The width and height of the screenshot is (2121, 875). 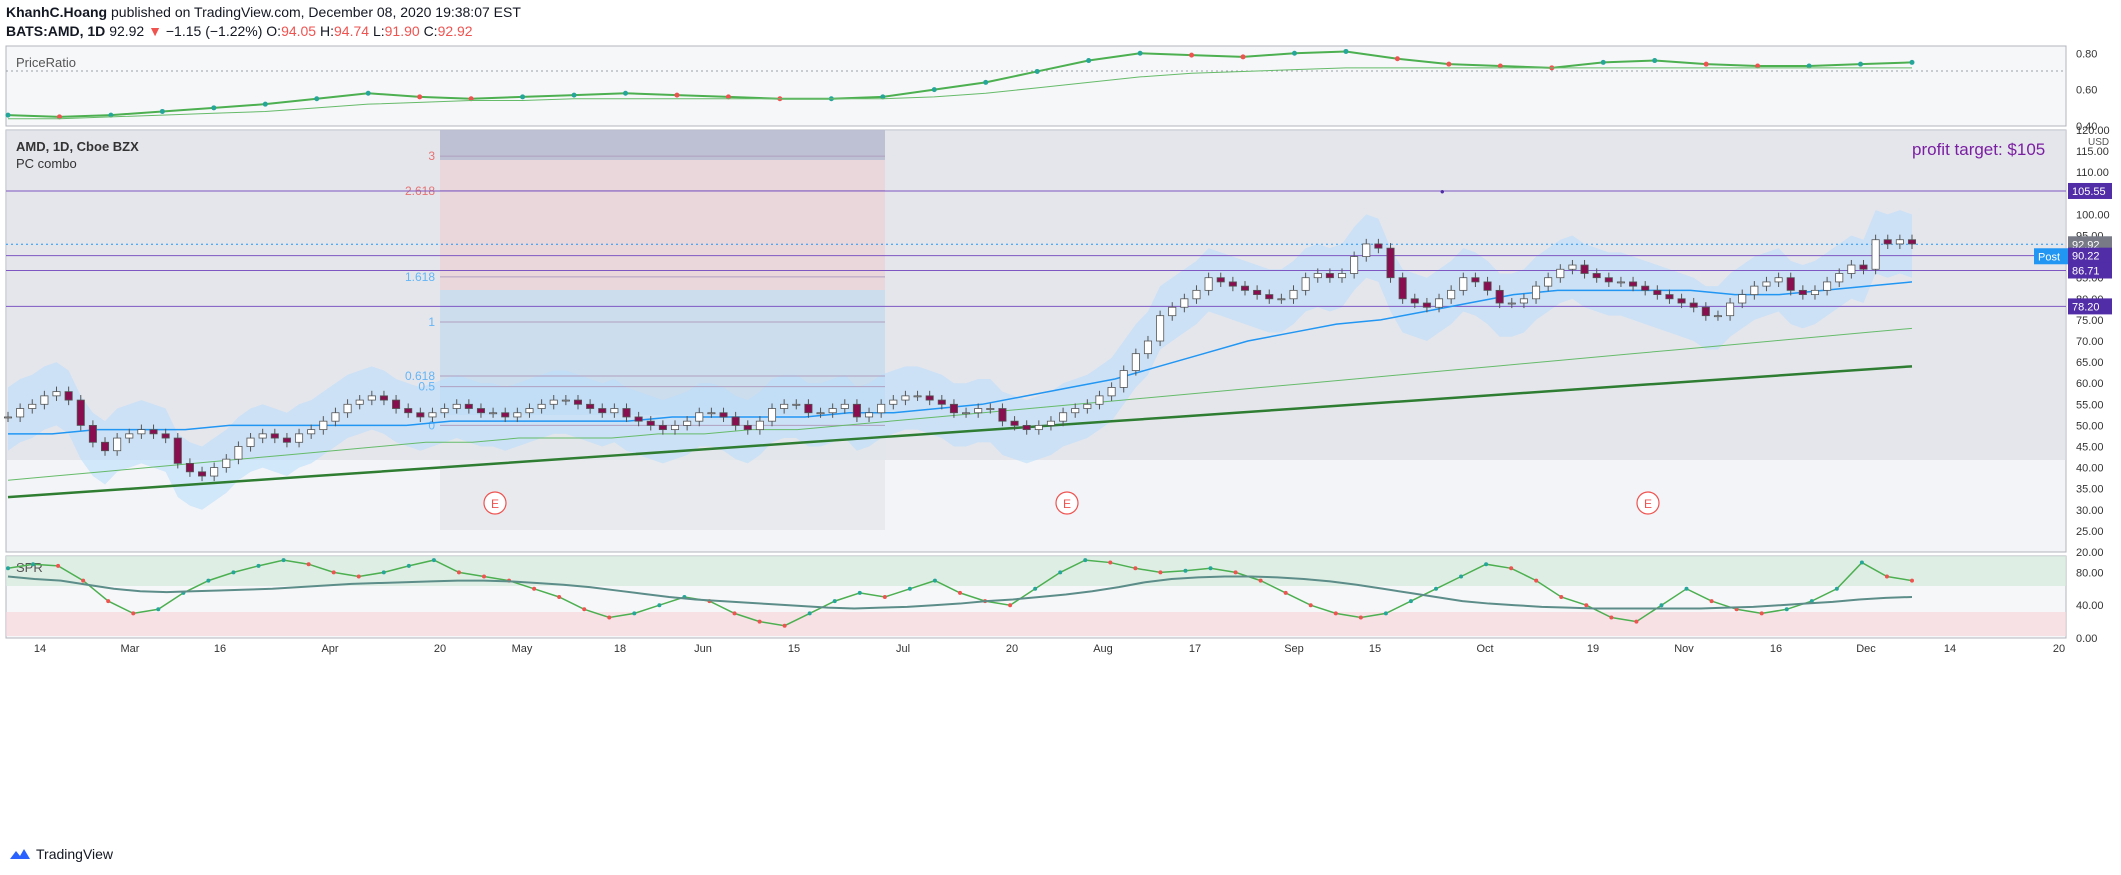 What do you see at coordinates (1442, 191) in the screenshot?
I see `profit-target-annotation: •` at bounding box center [1442, 191].